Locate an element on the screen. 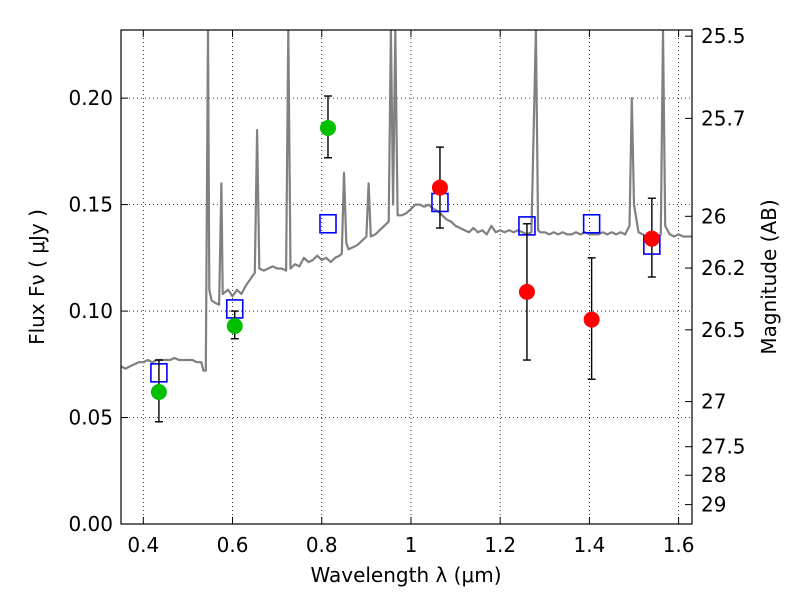  right-tick-label: 26.2 is located at coordinates (723, 268).